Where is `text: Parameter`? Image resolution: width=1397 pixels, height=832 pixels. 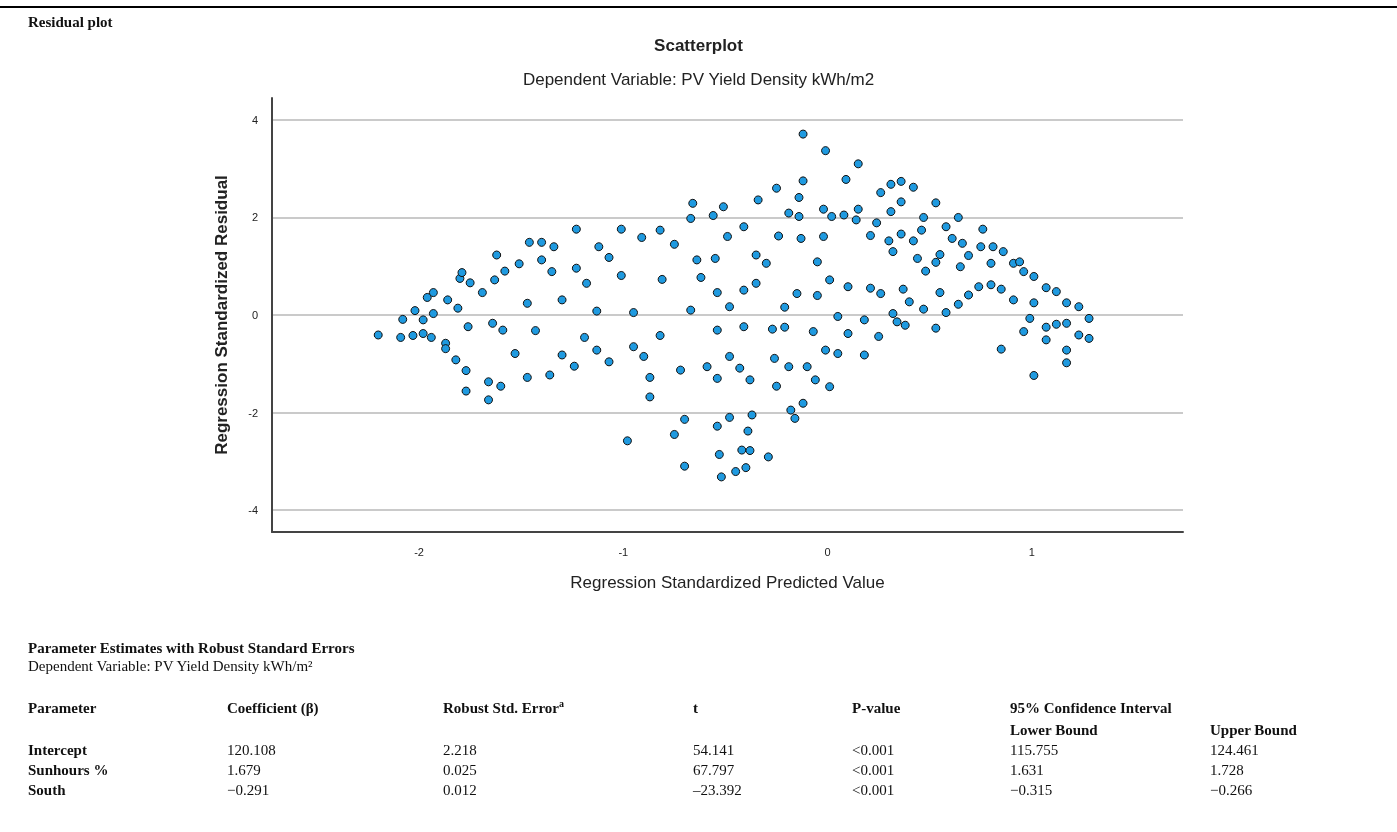
text: Parameter is located at coordinates (62, 708).